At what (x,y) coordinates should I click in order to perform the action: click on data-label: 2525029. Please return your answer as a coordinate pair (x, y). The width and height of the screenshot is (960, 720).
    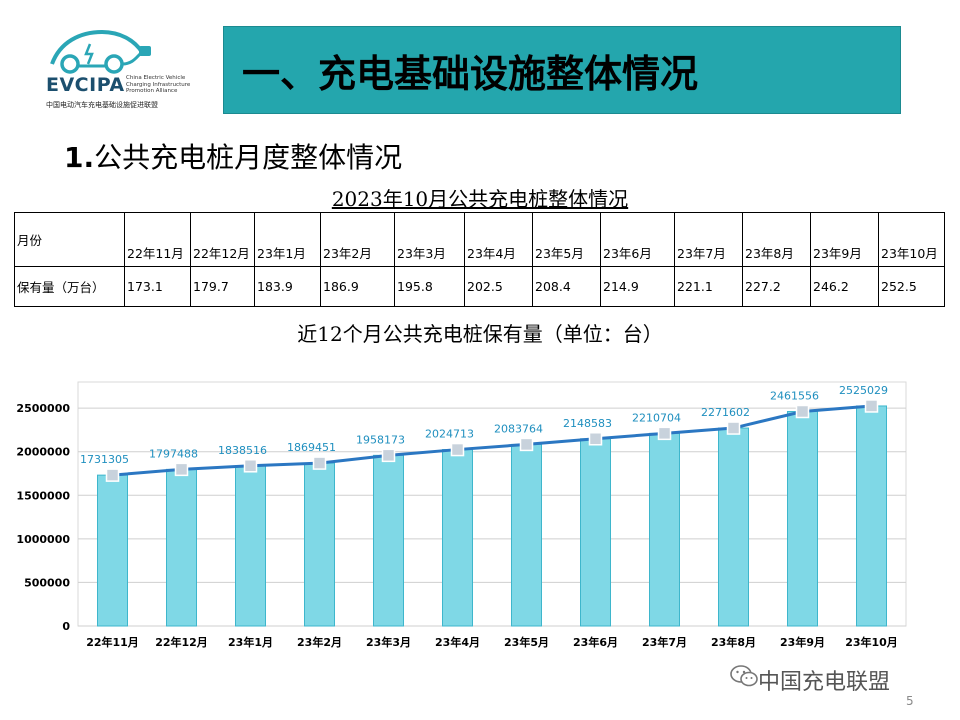
    Looking at the image, I should click on (863, 390).